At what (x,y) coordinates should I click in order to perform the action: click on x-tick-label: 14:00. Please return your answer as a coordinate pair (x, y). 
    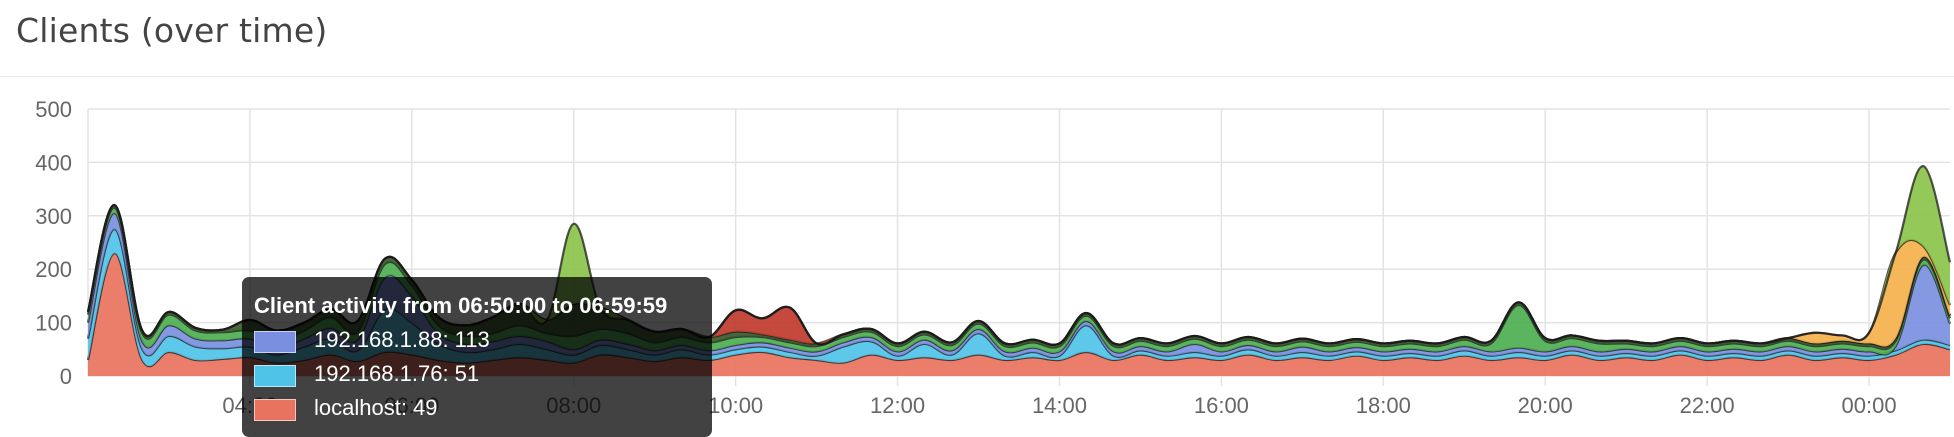
    Looking at the image, I should click on (1059, 405).